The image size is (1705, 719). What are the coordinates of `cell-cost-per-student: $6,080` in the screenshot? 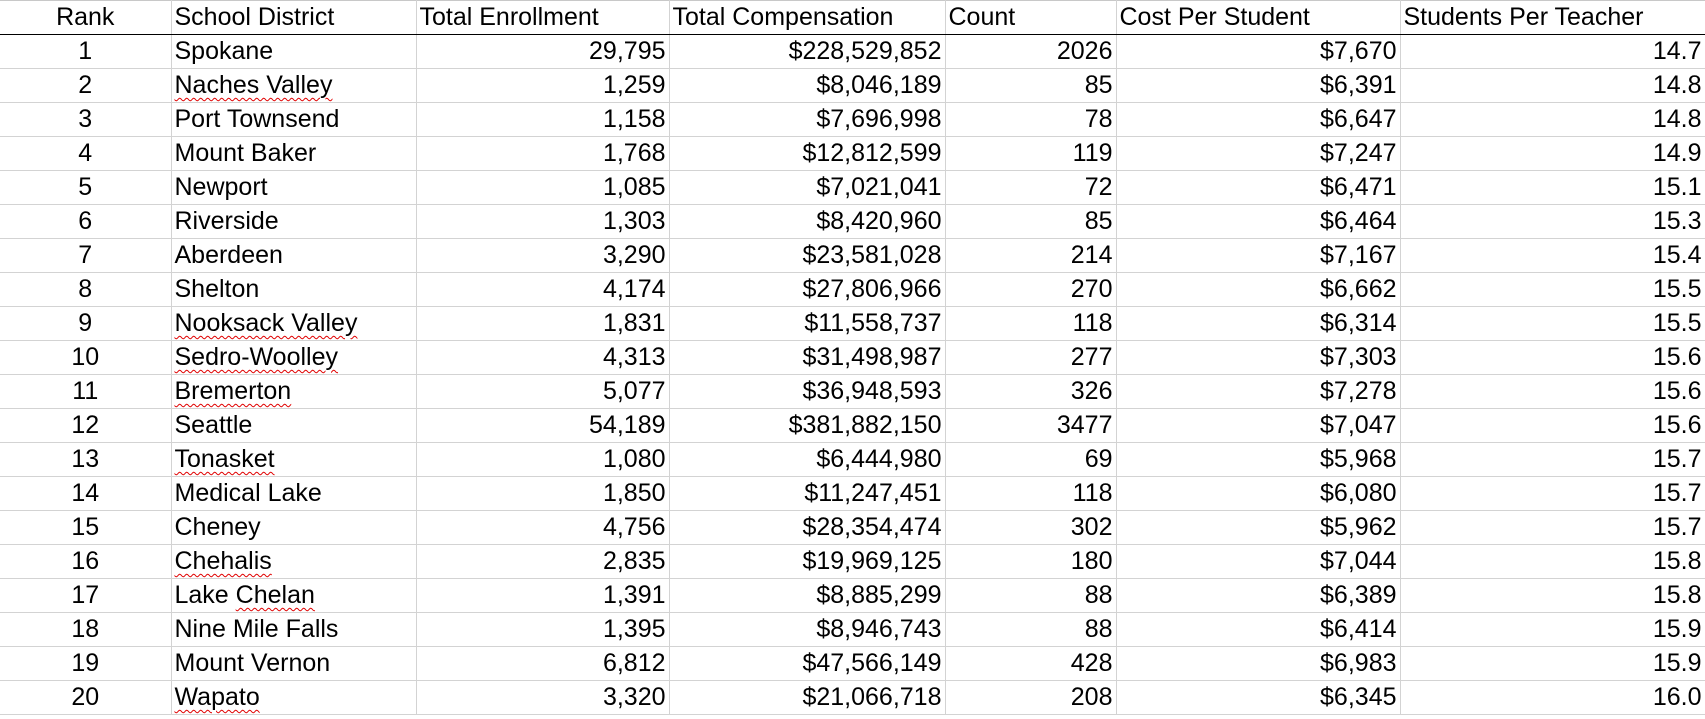 It's located at (1258, 493).